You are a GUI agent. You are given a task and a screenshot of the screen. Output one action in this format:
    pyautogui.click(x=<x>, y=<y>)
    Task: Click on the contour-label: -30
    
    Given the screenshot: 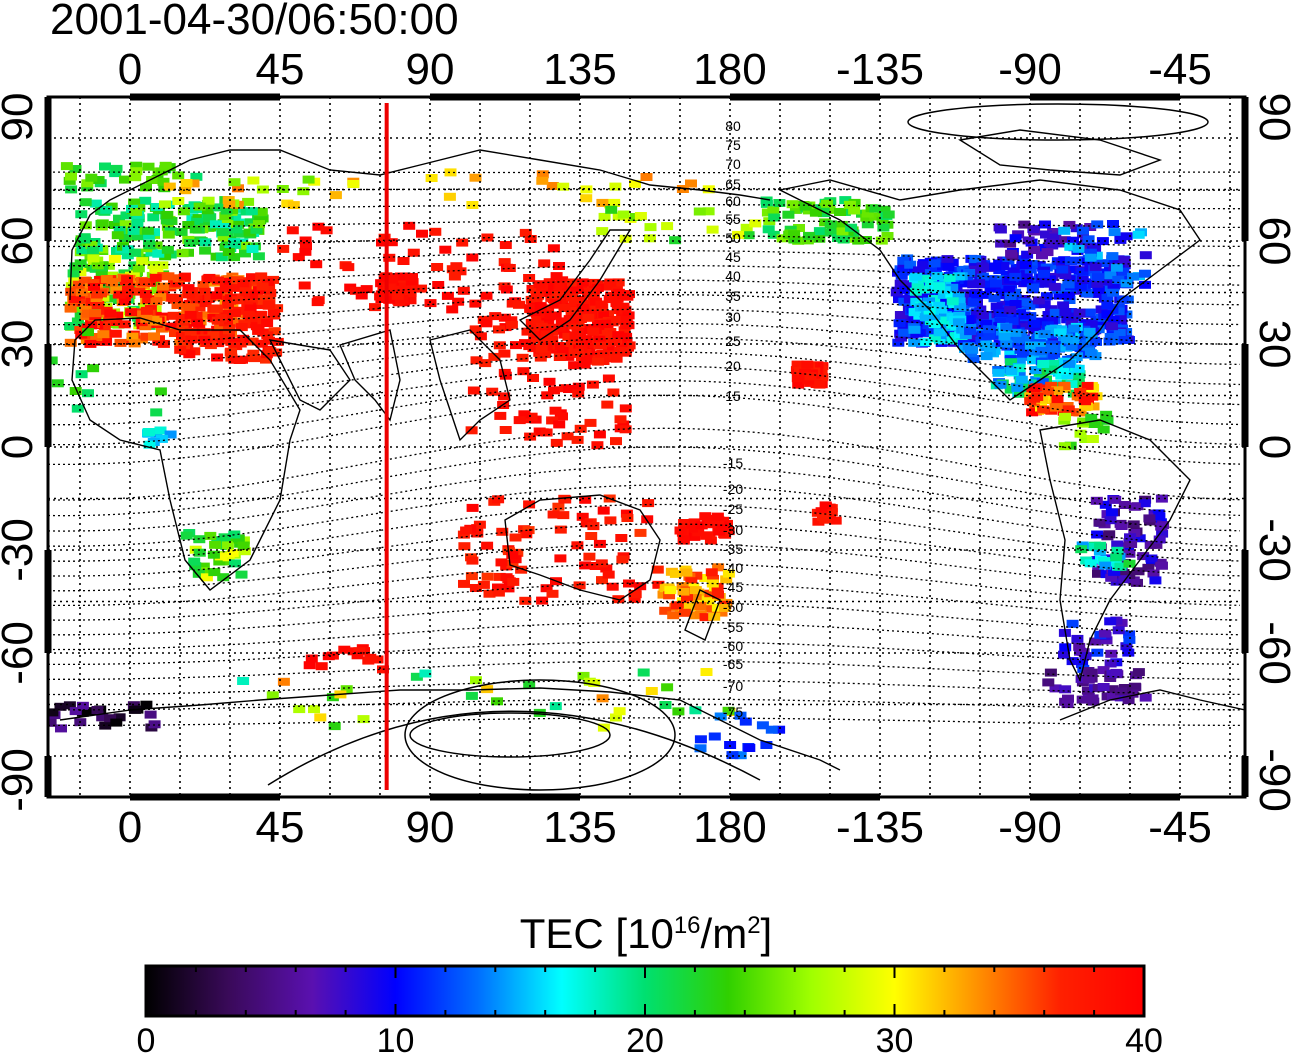 What is the action you would take?
    pyautogui.click(x=733, y=530)
    